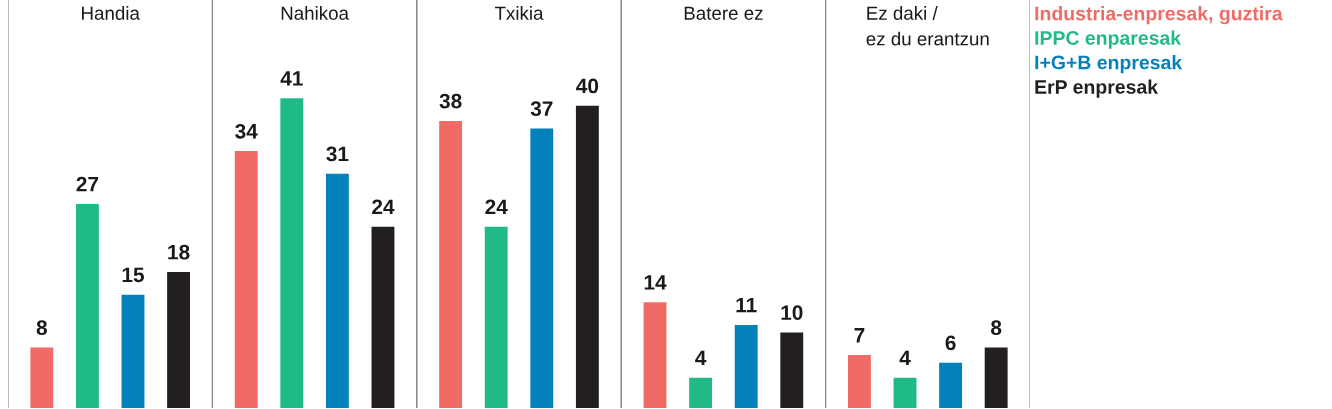 This screenshot has width=1332, height=409. Describe the element at coordinates (655, 282) in the screenshot. I see `data-label: 14` at that location.